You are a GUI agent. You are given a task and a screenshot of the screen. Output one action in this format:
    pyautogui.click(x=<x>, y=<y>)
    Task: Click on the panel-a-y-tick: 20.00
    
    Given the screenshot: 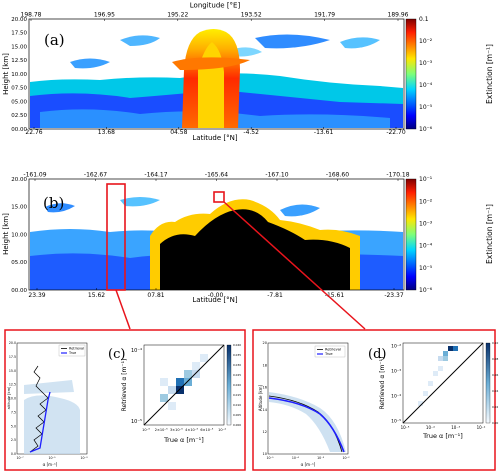 What is the action you would take?
    pyautogui.click(x=19, y=20)
    